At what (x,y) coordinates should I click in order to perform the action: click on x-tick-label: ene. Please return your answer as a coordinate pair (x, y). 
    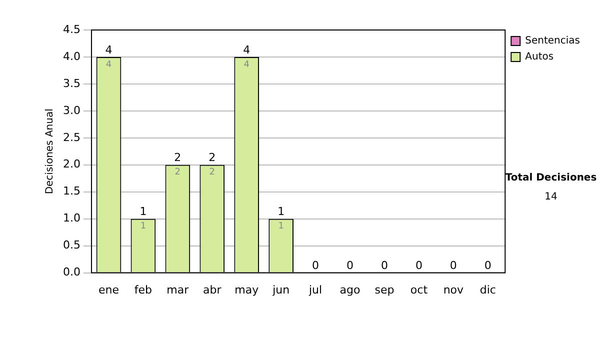
    Looking at the image, I should click on (109, 289).